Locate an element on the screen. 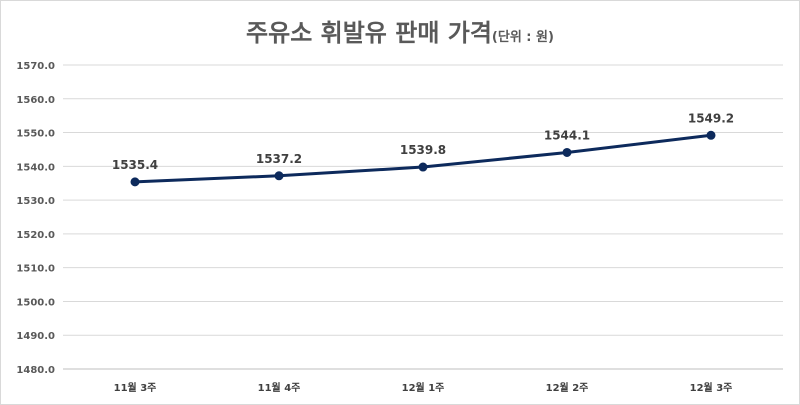 This screenshot has height=405, width=800. chart-title: 주유소 휘발유 판매 가격(단위 : 원) is located at coordinates (400, 33).